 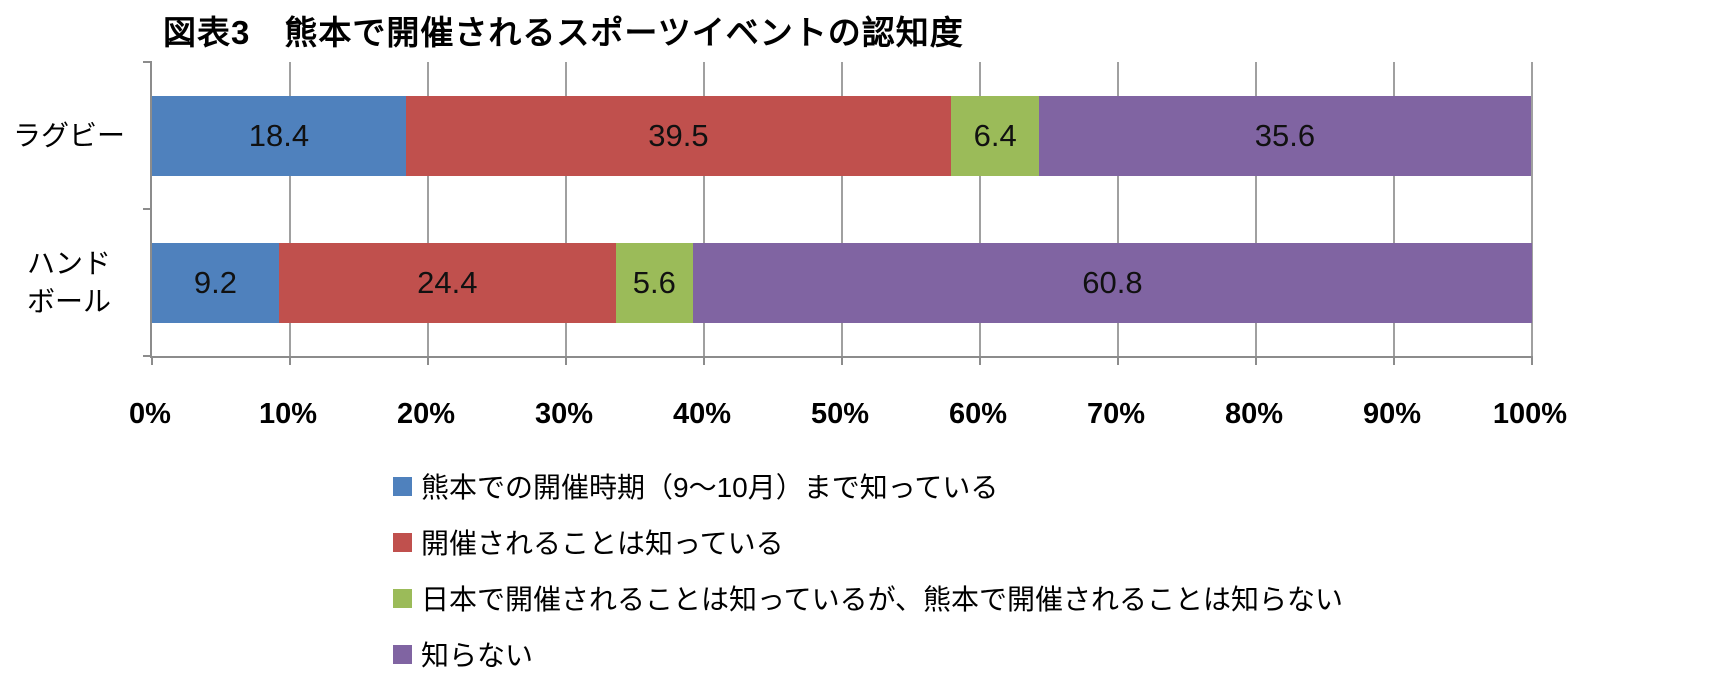 I want to click on legend-label: 知らない, so click(x=477, y=655).